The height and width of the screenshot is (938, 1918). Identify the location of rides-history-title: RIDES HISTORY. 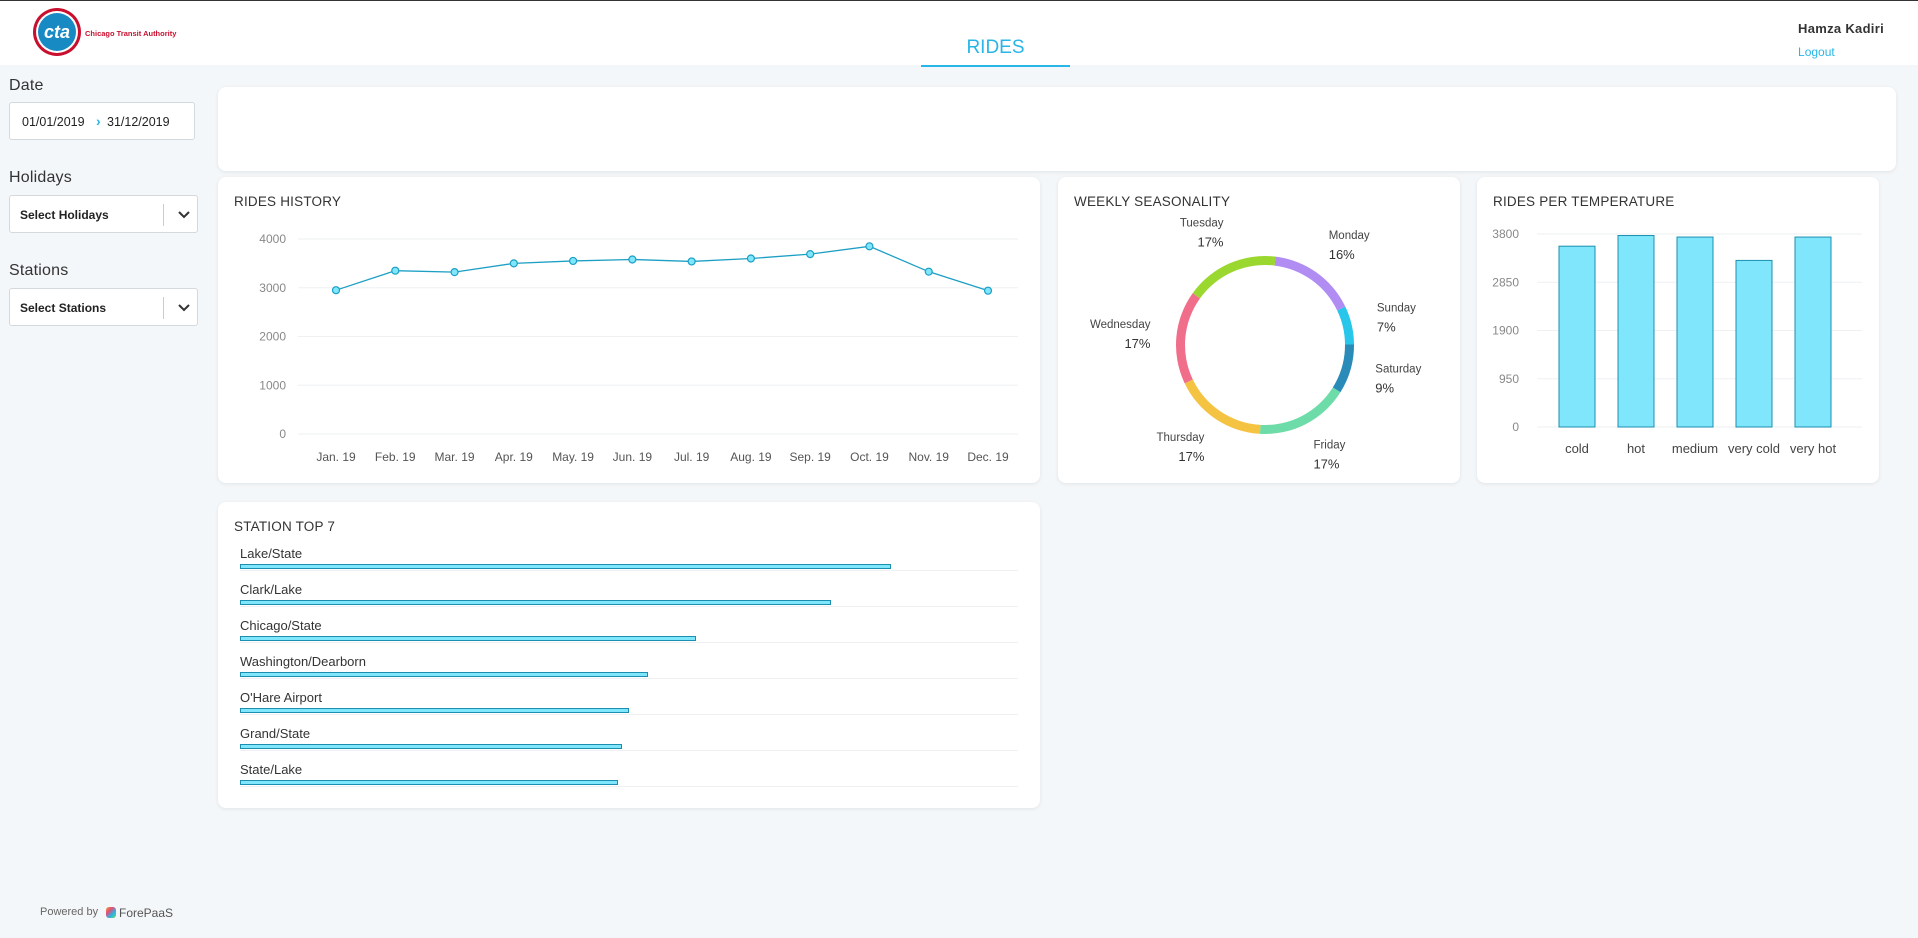
(288, 201).